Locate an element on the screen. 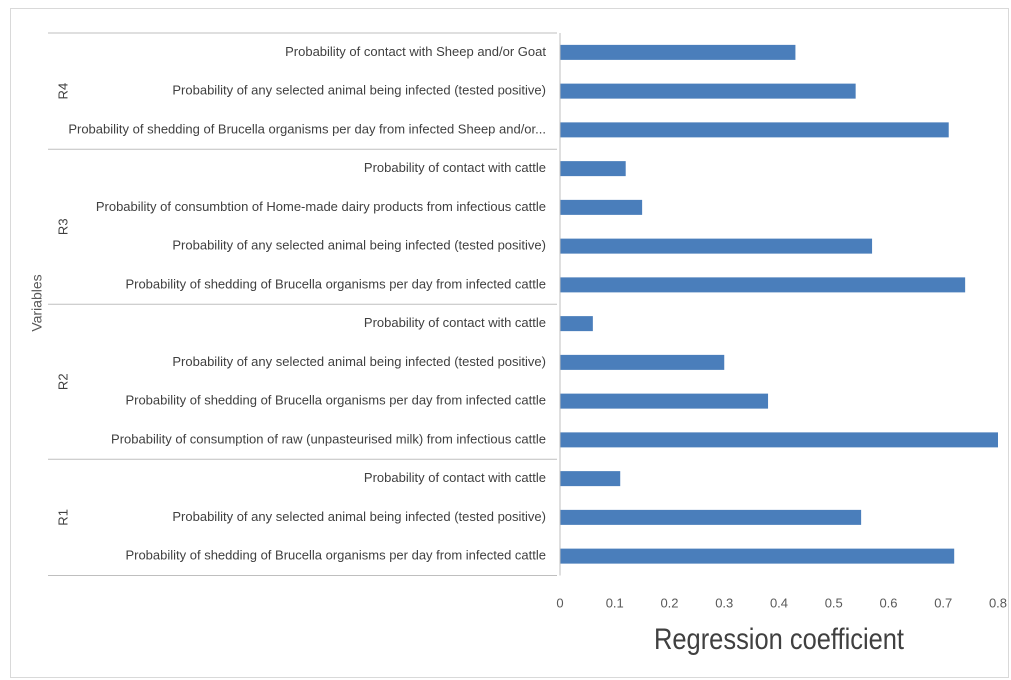 The image size is (1011, 680). group-label: R4 is located at coordinates (62, 91).